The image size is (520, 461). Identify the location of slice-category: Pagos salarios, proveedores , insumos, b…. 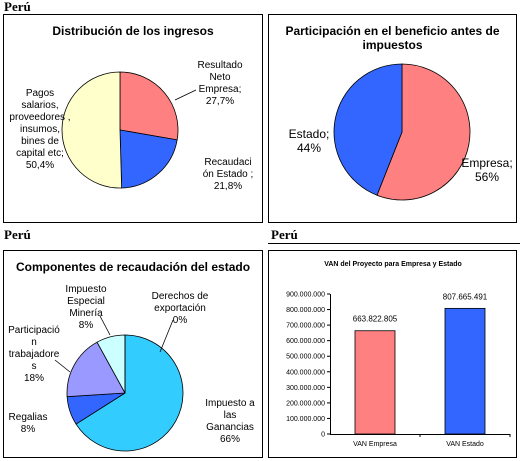
(40, 123).